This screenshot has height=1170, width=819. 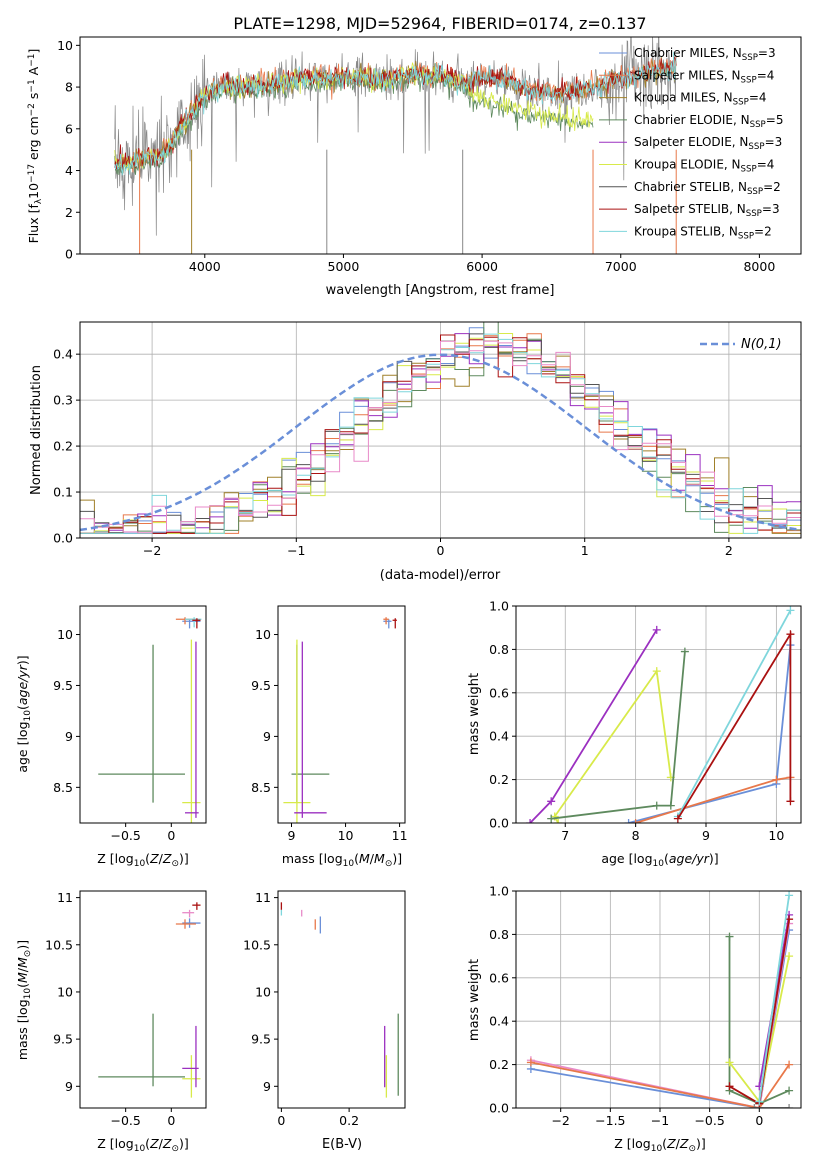 What do you see at coordinates (703, 232) in the screenshot?
I see `legend-label: Kroupa STELIB, NSSP=2` at bounding box center [703, 232].